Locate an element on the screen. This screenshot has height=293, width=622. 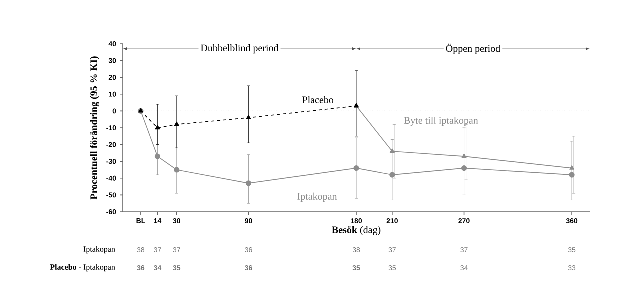
annotation: Dubbelblind period is located at coordinates (240, 49).